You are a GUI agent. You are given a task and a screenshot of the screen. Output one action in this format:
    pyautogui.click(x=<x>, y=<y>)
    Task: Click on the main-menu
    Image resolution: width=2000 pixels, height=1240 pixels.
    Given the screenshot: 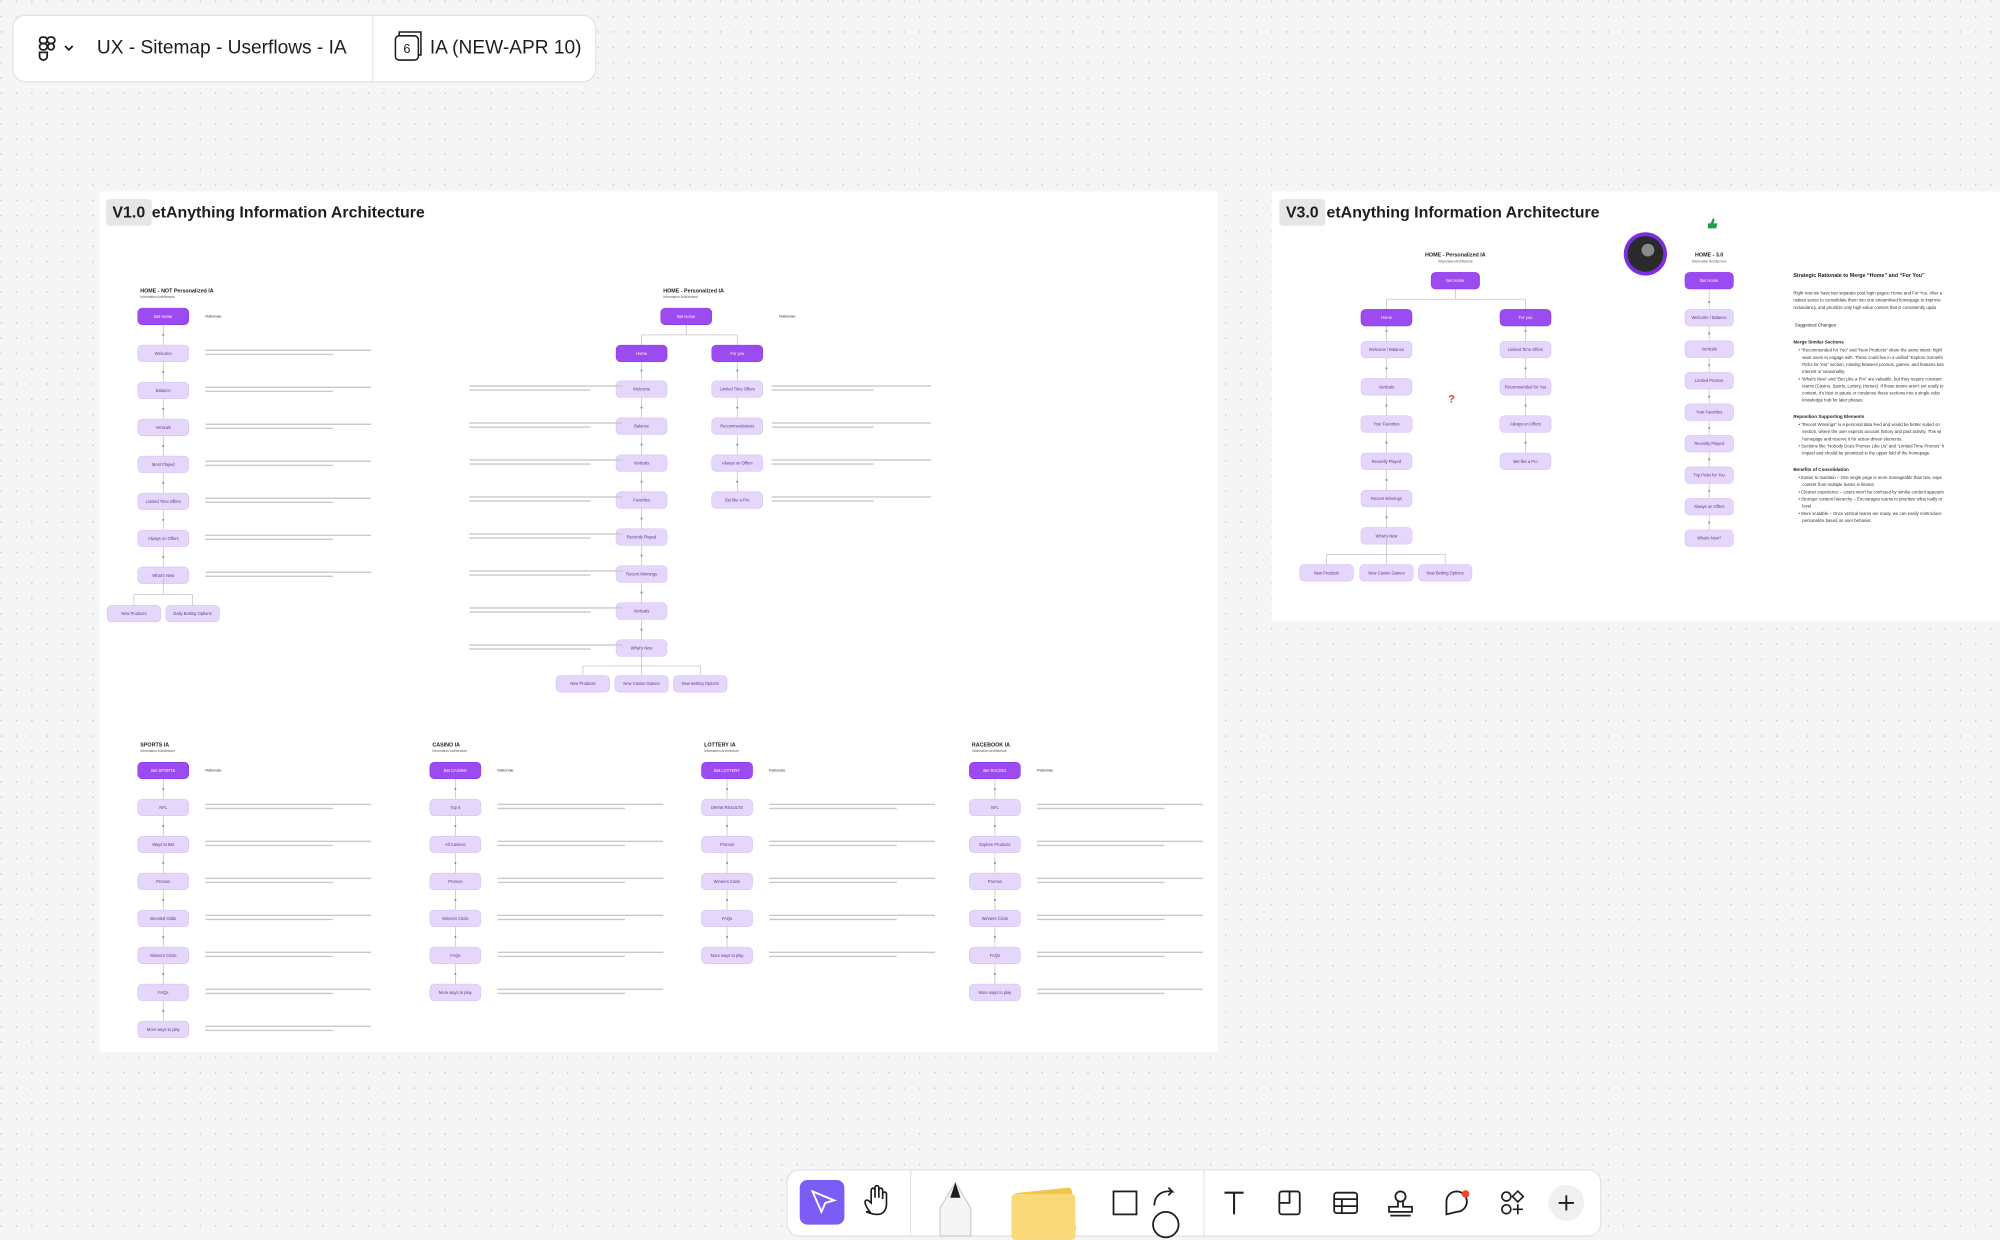 What is the action you would take?
    pyautogui.click(x=56, y=48)
    